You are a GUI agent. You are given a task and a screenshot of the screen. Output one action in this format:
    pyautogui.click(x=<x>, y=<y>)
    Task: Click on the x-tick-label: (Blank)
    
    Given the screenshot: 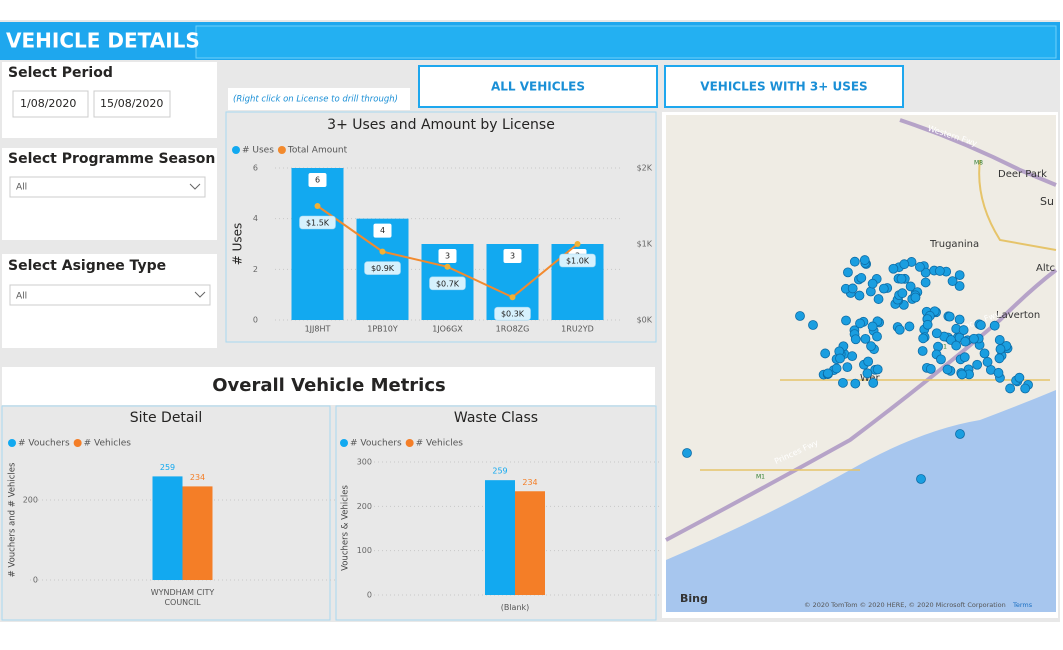 What is the action you would take?
    pyautogui.click(x=515, y=607)
    